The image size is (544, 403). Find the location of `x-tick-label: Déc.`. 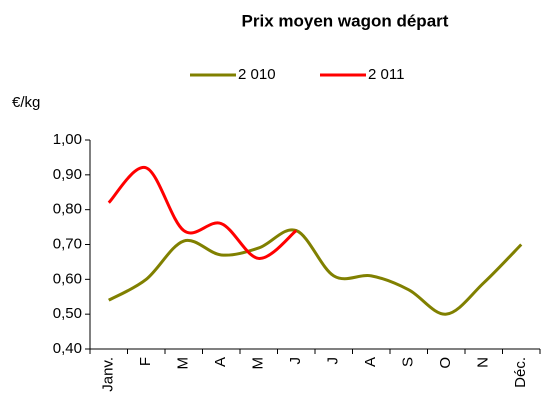

x-tick-label: Déc. is located at coordinates (520, 372).